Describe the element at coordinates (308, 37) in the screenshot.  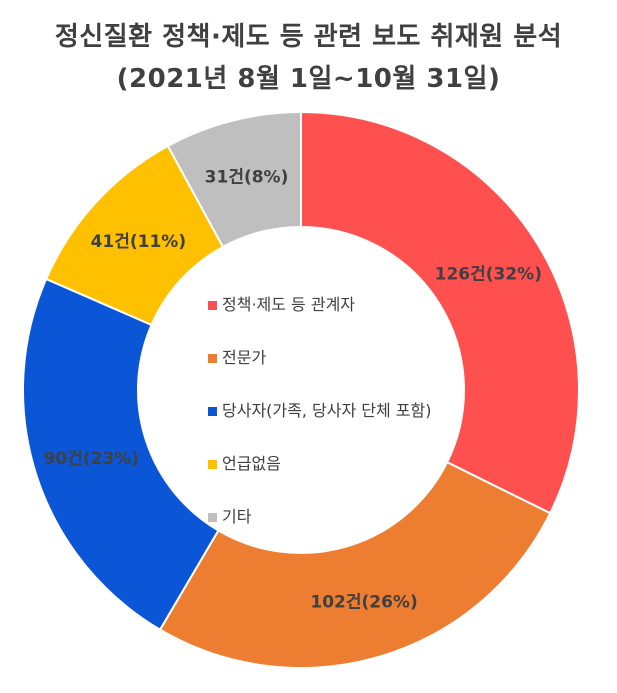
I see `chart-title-line1: 정신질환 정책·제도 등 관련 보도 취재원 분석` at that location.